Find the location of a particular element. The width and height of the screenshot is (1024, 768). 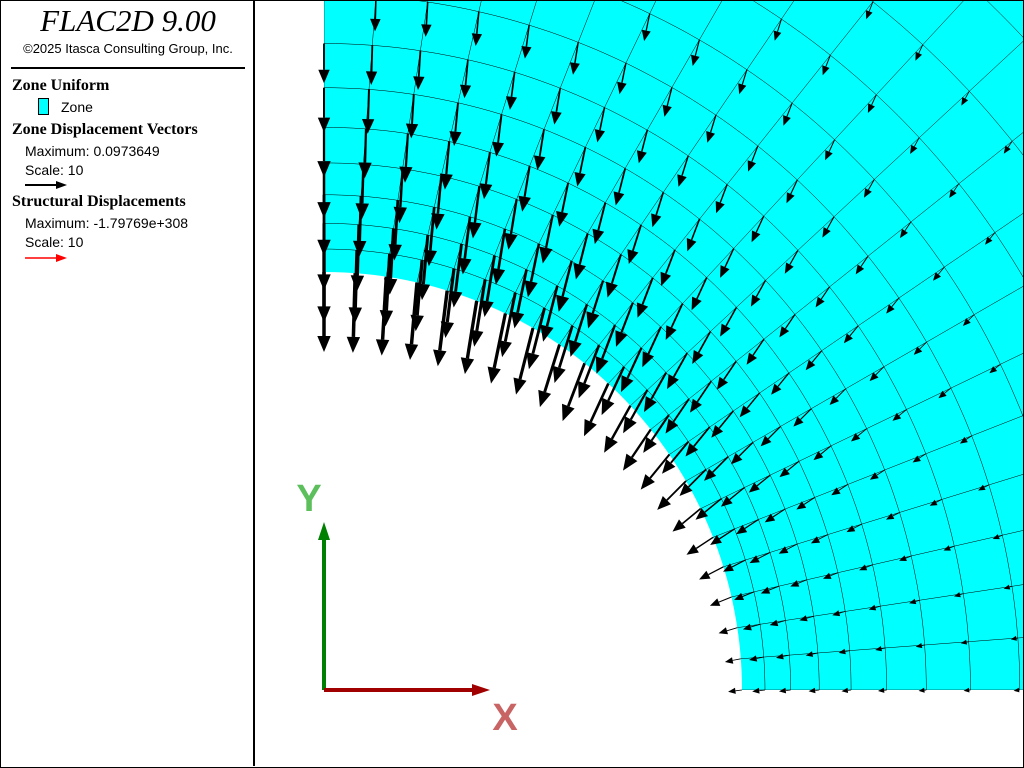

y-axis-arrowhead is located at coordinates (324, 531).